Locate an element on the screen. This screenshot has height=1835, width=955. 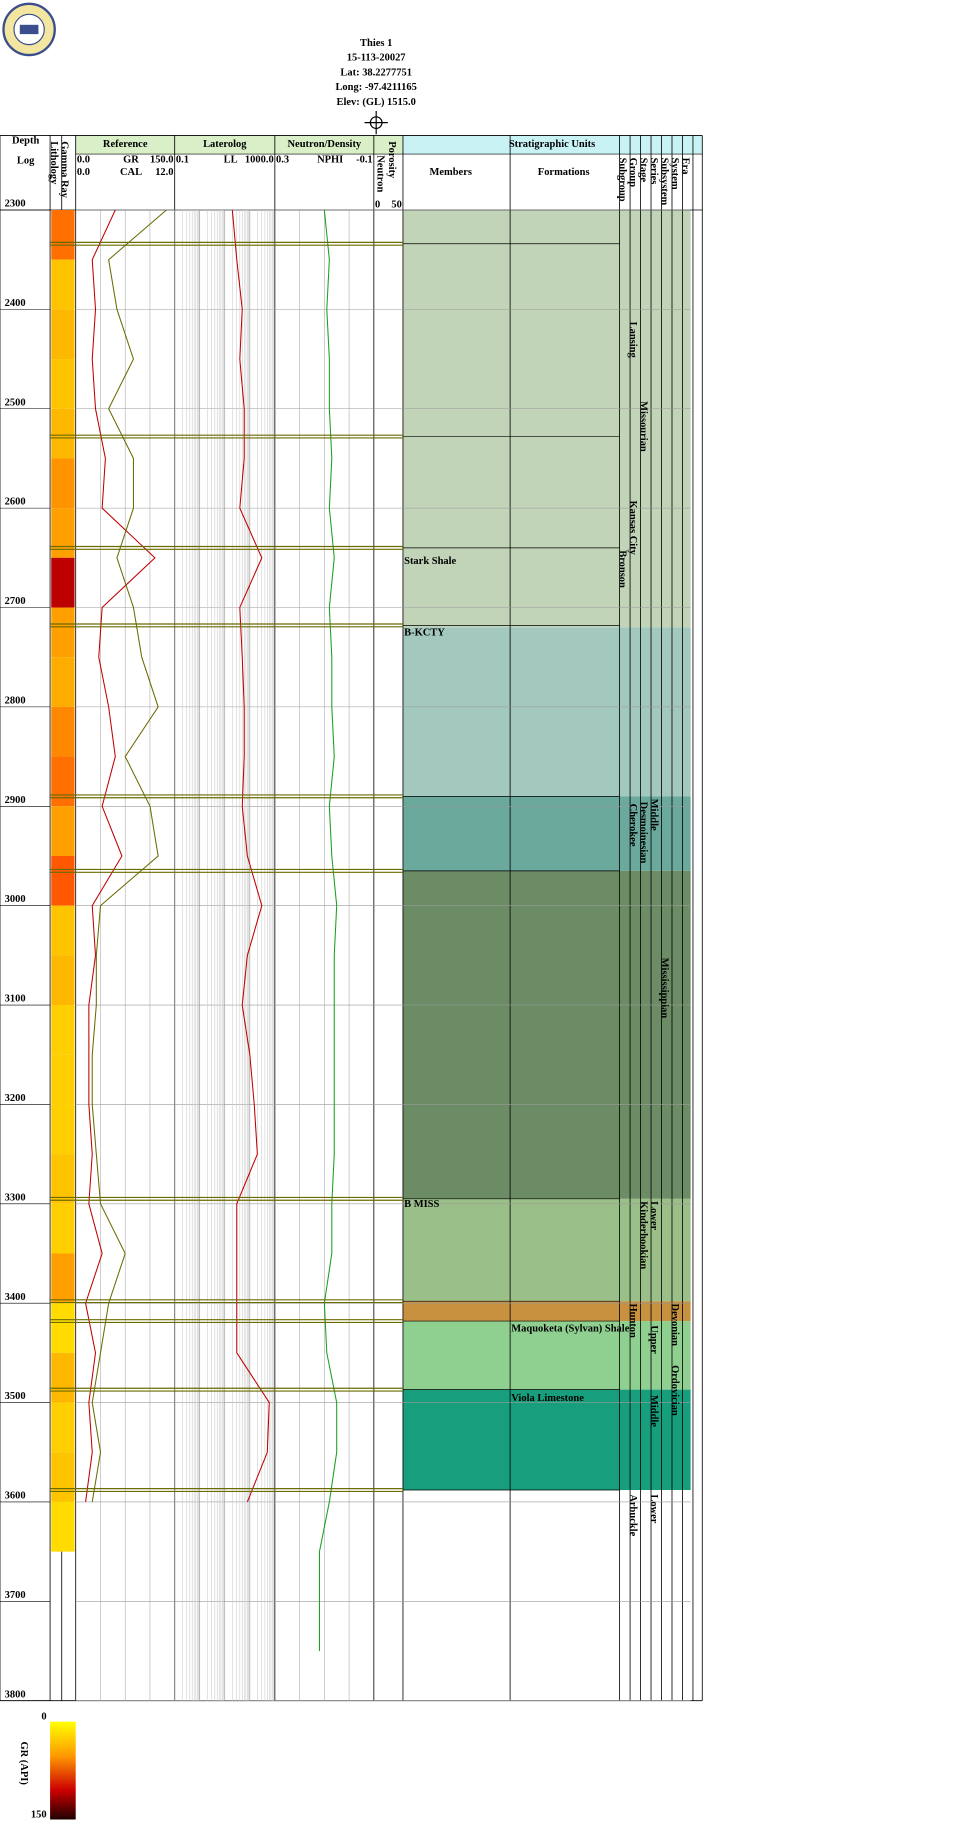
strat-header: Stratigraphic Units is located at coordinates (552, 144).